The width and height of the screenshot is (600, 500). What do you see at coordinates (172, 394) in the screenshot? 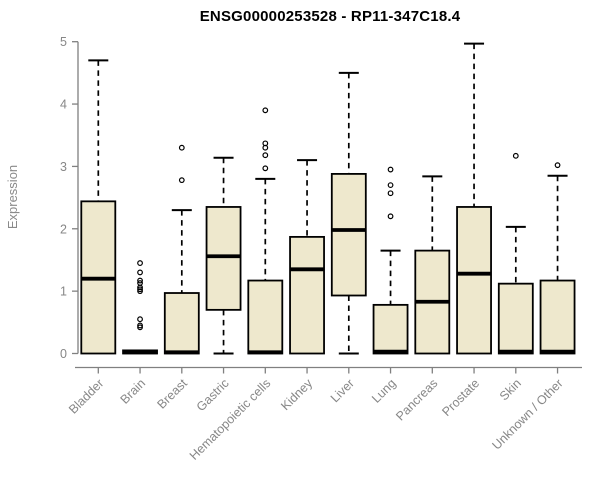
I see `x-category-label: Breast` at bounding box center [172, 394].